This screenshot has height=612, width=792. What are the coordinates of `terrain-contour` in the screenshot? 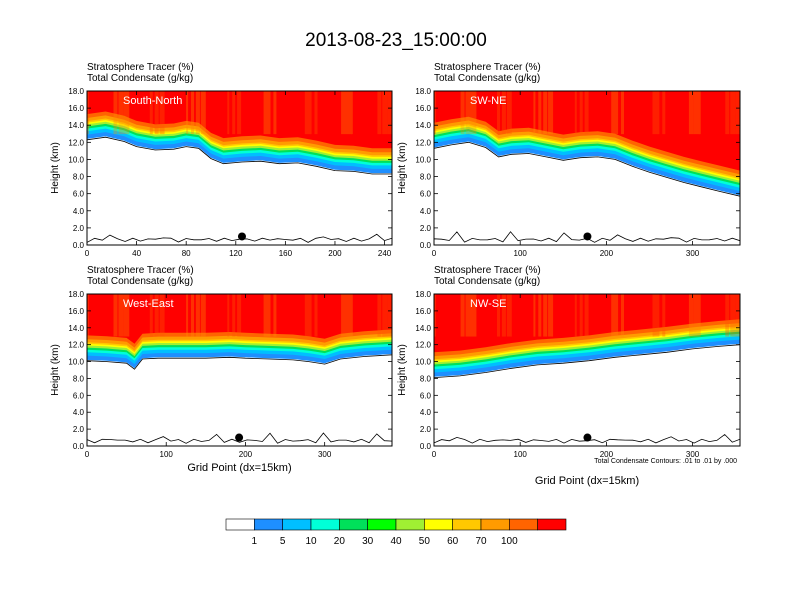 It's located at (587, 237).